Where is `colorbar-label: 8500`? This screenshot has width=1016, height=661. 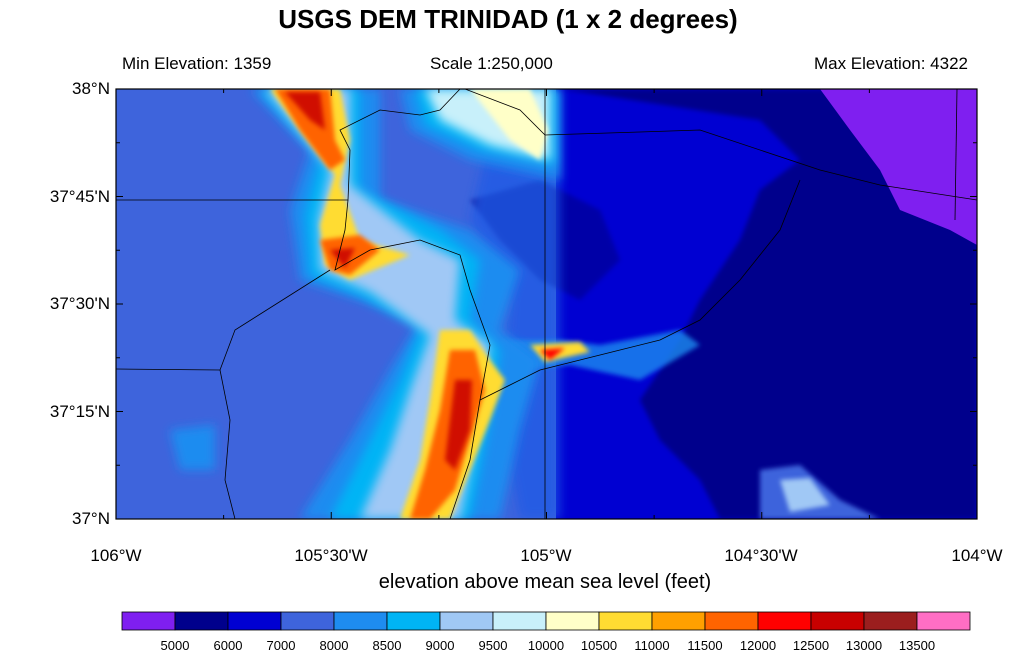 colorbar-label: 8500 is located at coordinates (387, 645).